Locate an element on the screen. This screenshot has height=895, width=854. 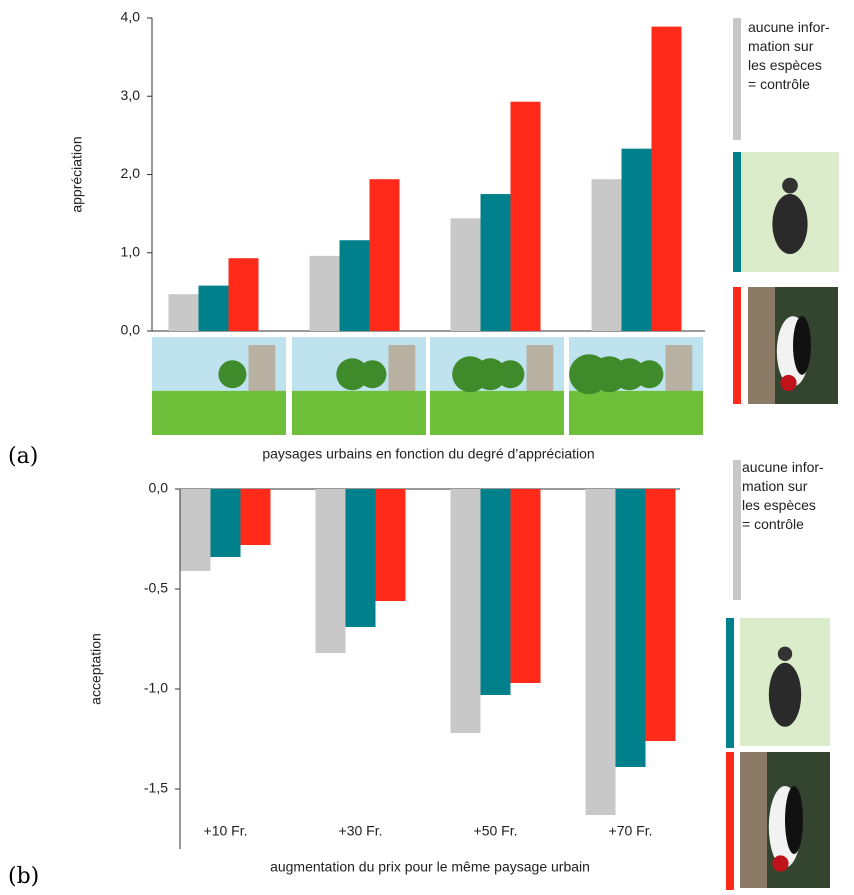
y-axis-label: acceptation is located at coordinates (96, 669).